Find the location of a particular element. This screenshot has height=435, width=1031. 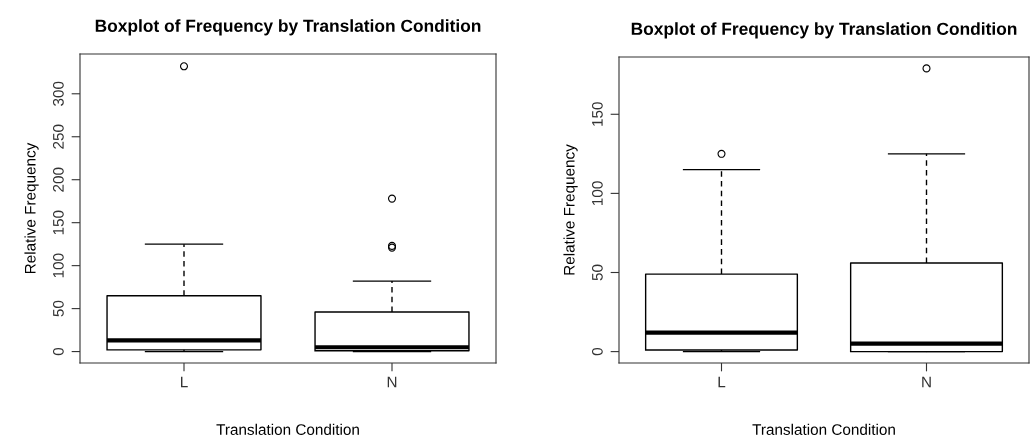

y-tick-label: 250 is located at coordinates (58, 136).